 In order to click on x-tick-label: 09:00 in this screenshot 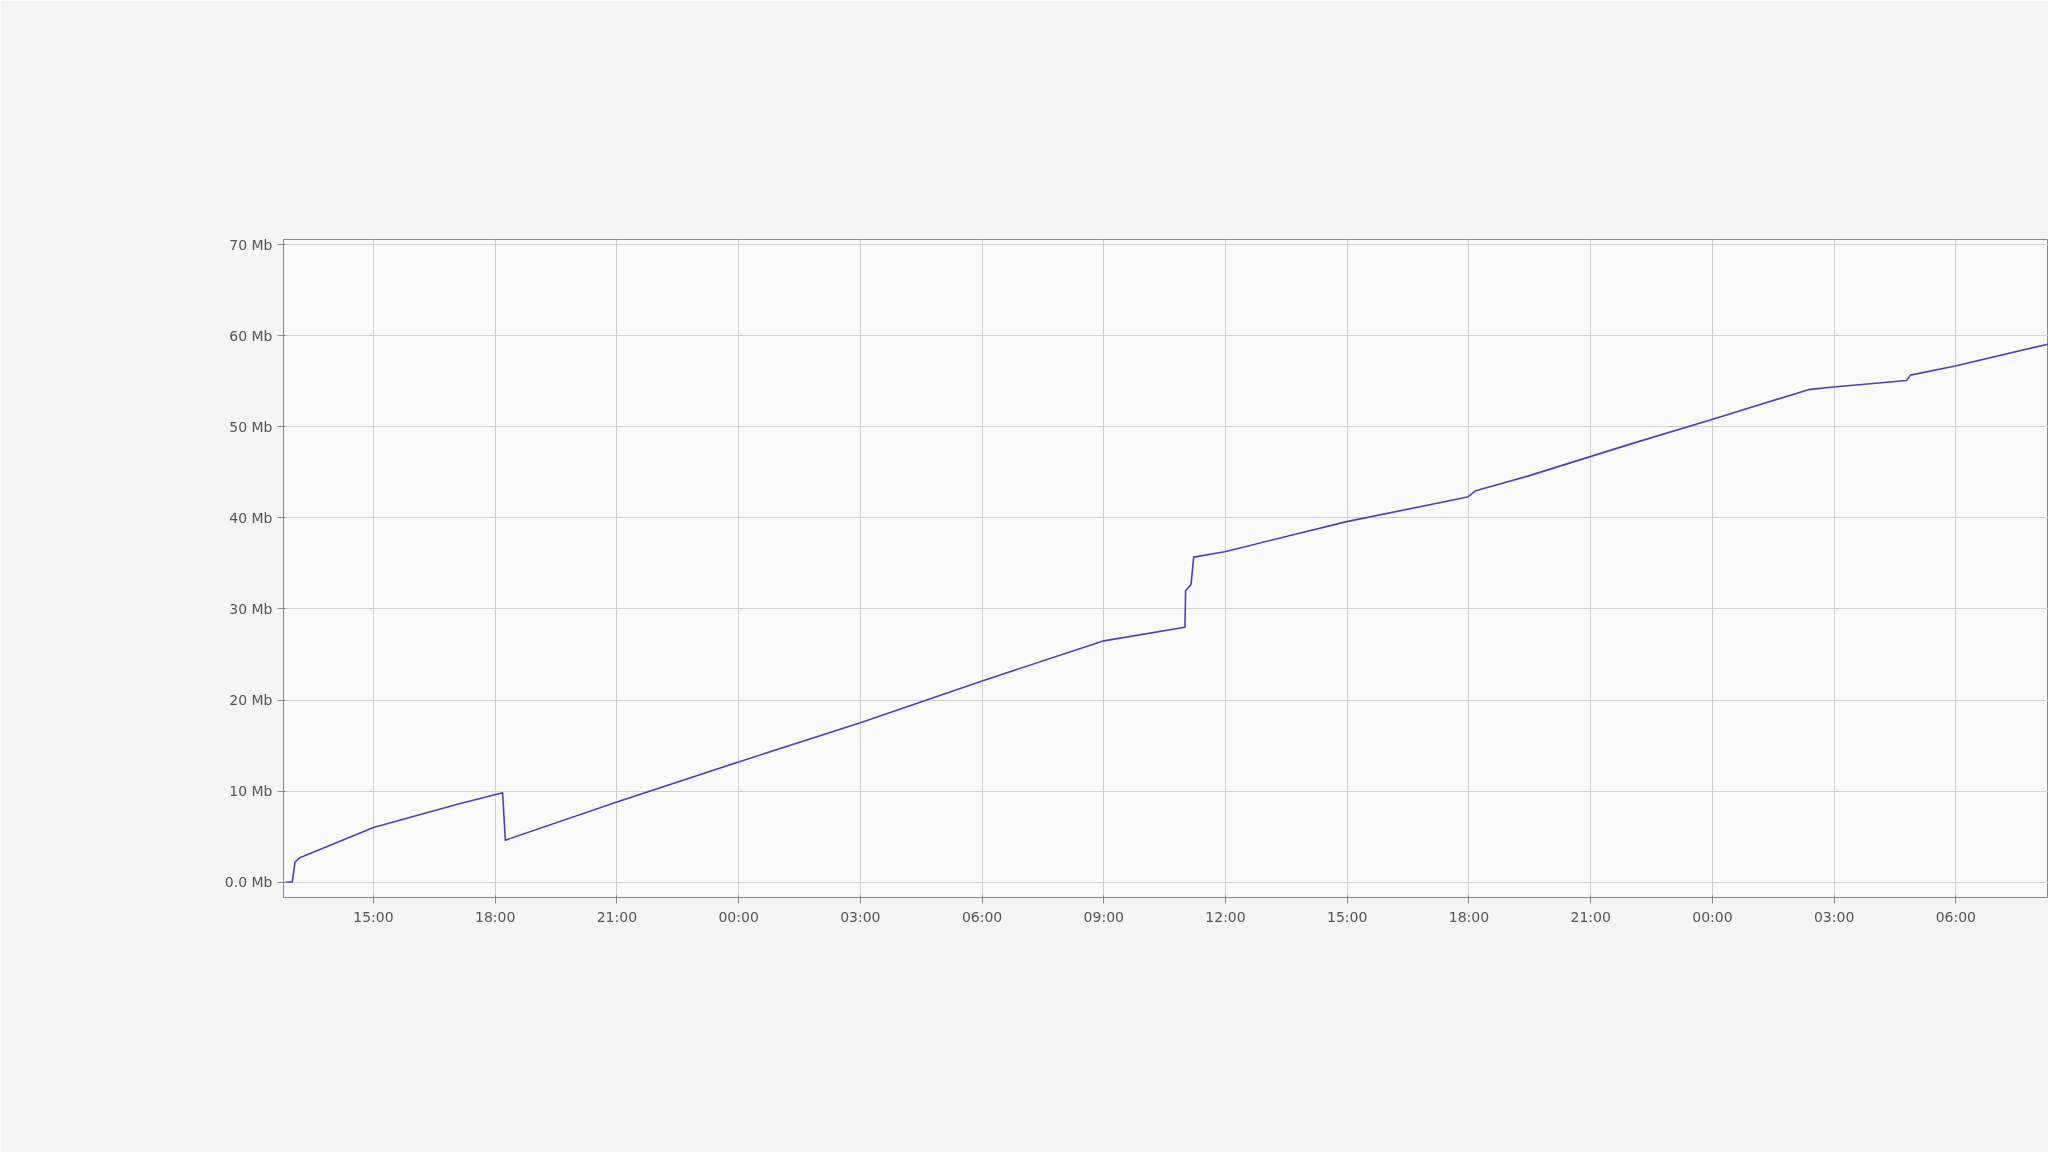, I will do `click(1103, 916)`.